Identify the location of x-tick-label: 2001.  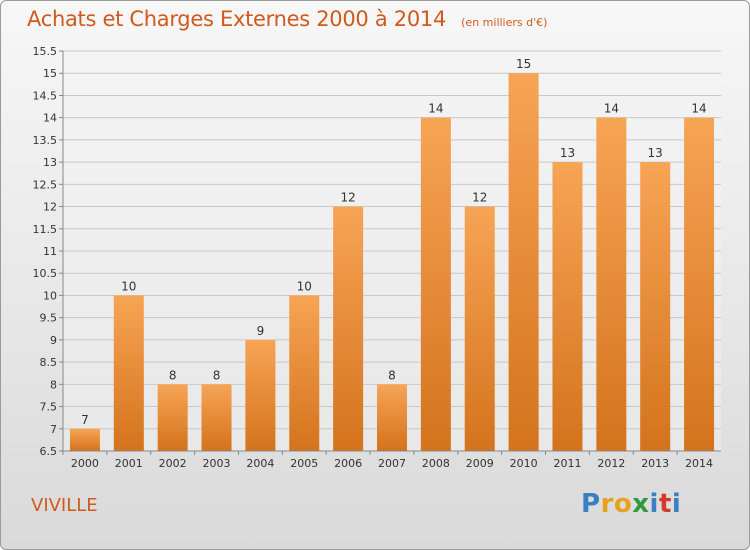
(129, 463).